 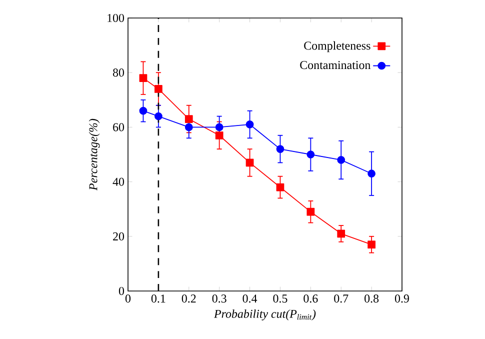 I want to click on legend-label: Completeness, so click(x=337, y=46).